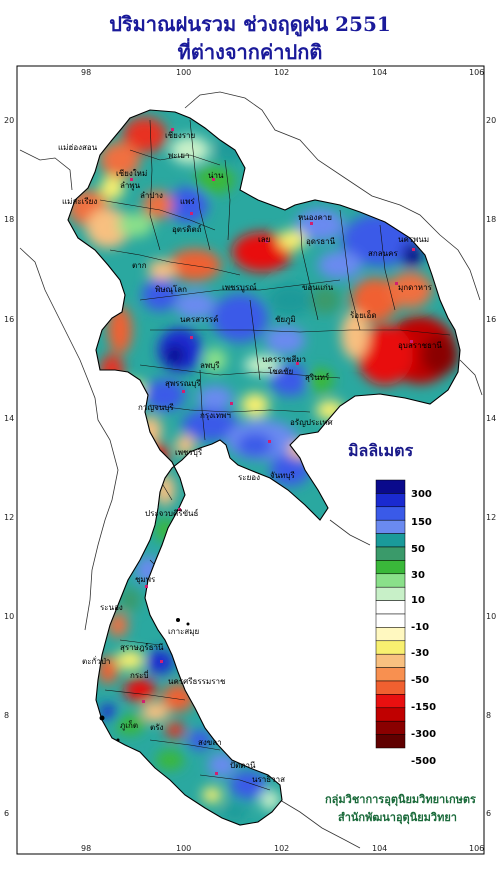 This screenshot has height=871, width=500. I want to click on legend-label: 150, so click(421, 522).